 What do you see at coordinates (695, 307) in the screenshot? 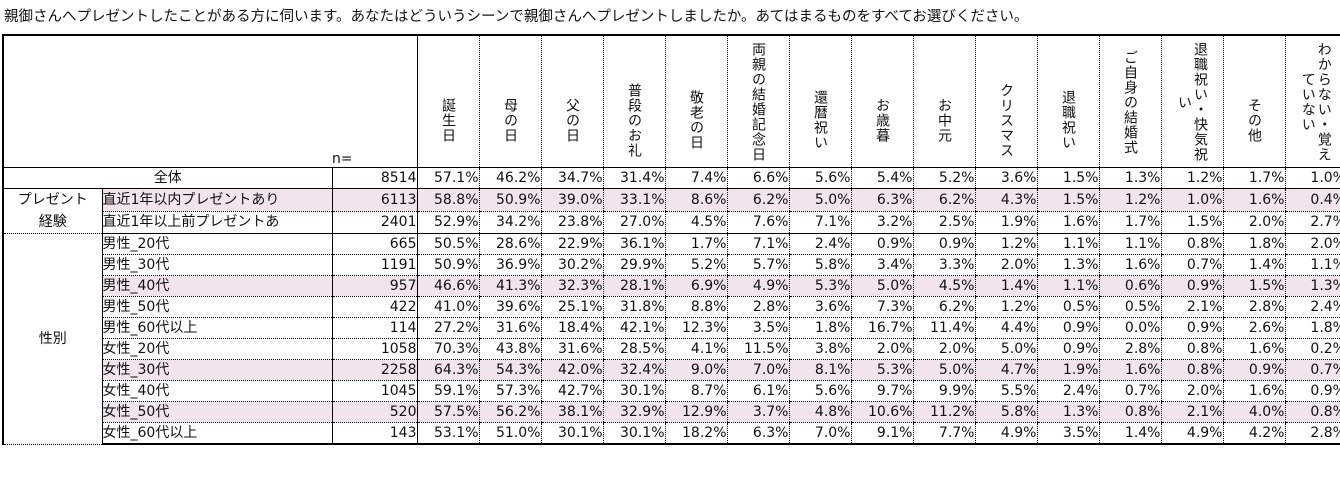
I see `percent-cell: 8.8%` at bounding box center [695, 307].